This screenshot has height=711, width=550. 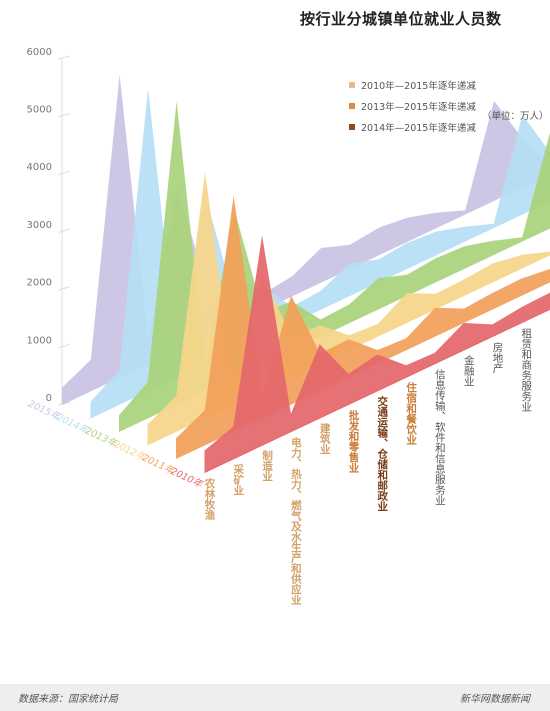 What do you see at coordinates (275, 697) in the screenshot?
I see `footer-bar: 数据来源：国家统计局 新华网数据新闻` at bounding box center [275, 697].